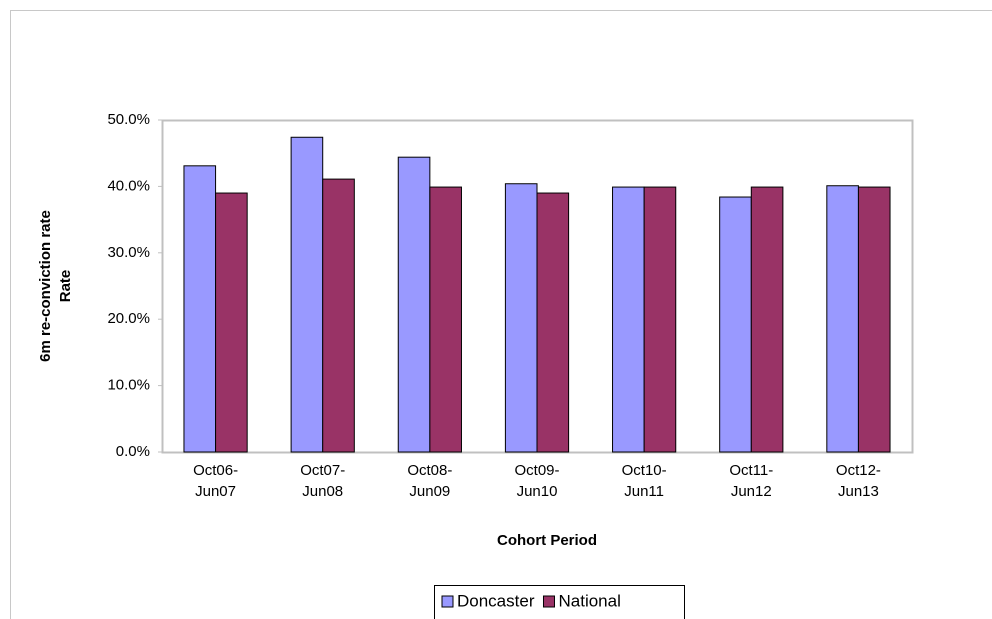  I want to click on y-axis-title: 6m re-conviction rate Rate, so click(55, 286).